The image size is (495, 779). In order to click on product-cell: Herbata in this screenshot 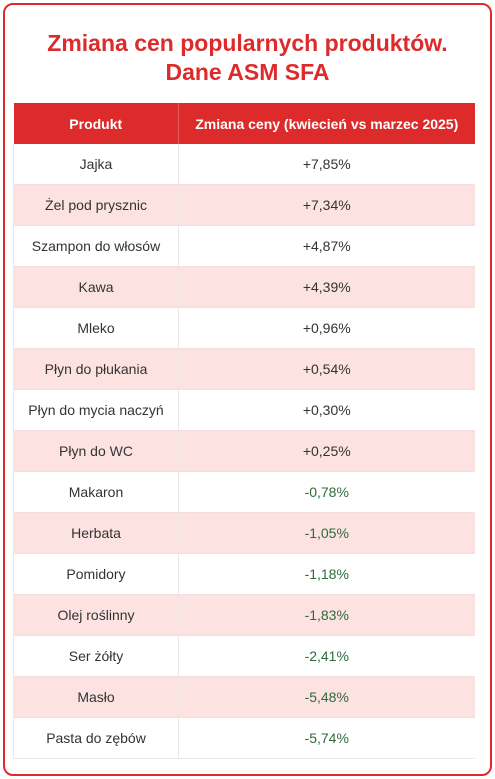, I will do `click(96, 533)`.